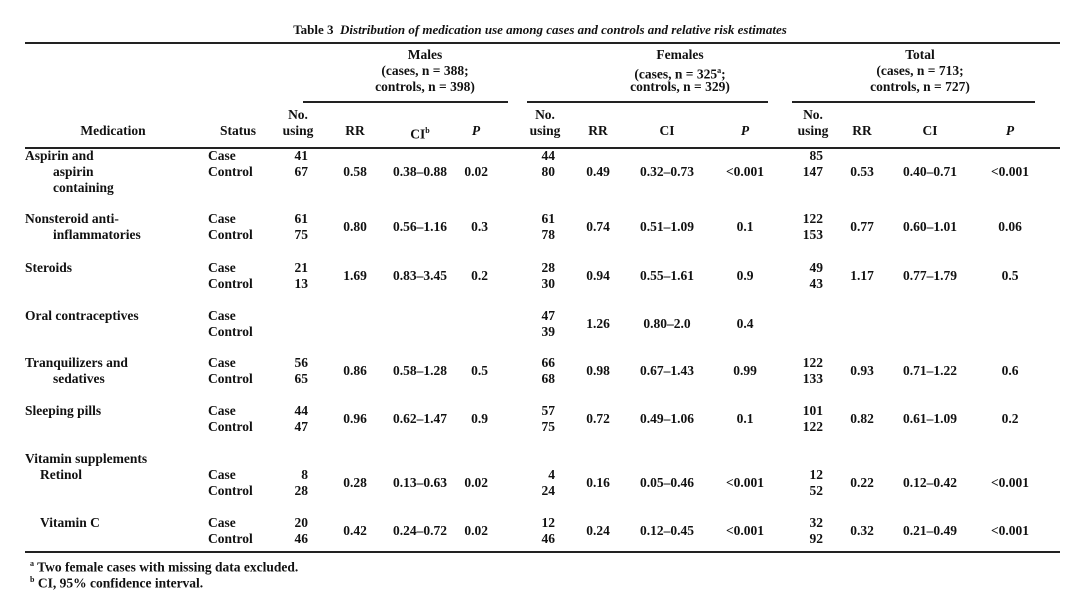  Describe the element at coordinates (355, 130) in the screenshot. I see `col-header-rr: RR` at that location.